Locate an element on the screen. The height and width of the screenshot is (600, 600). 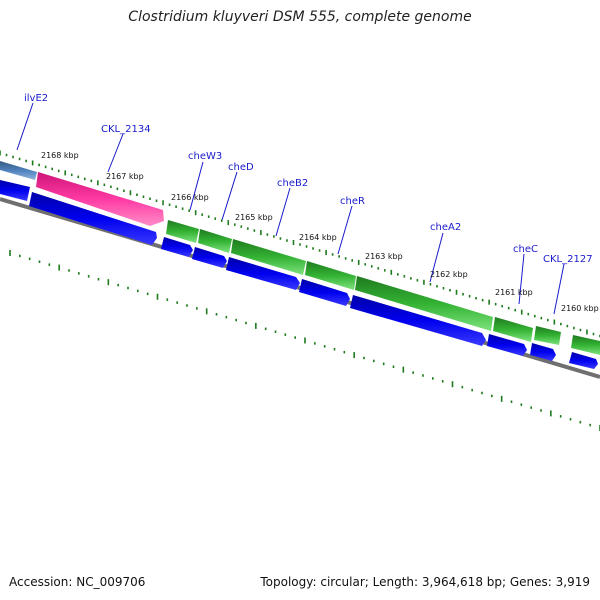
kbp-label: 2167 kbp is located at coordinates (125, 176).